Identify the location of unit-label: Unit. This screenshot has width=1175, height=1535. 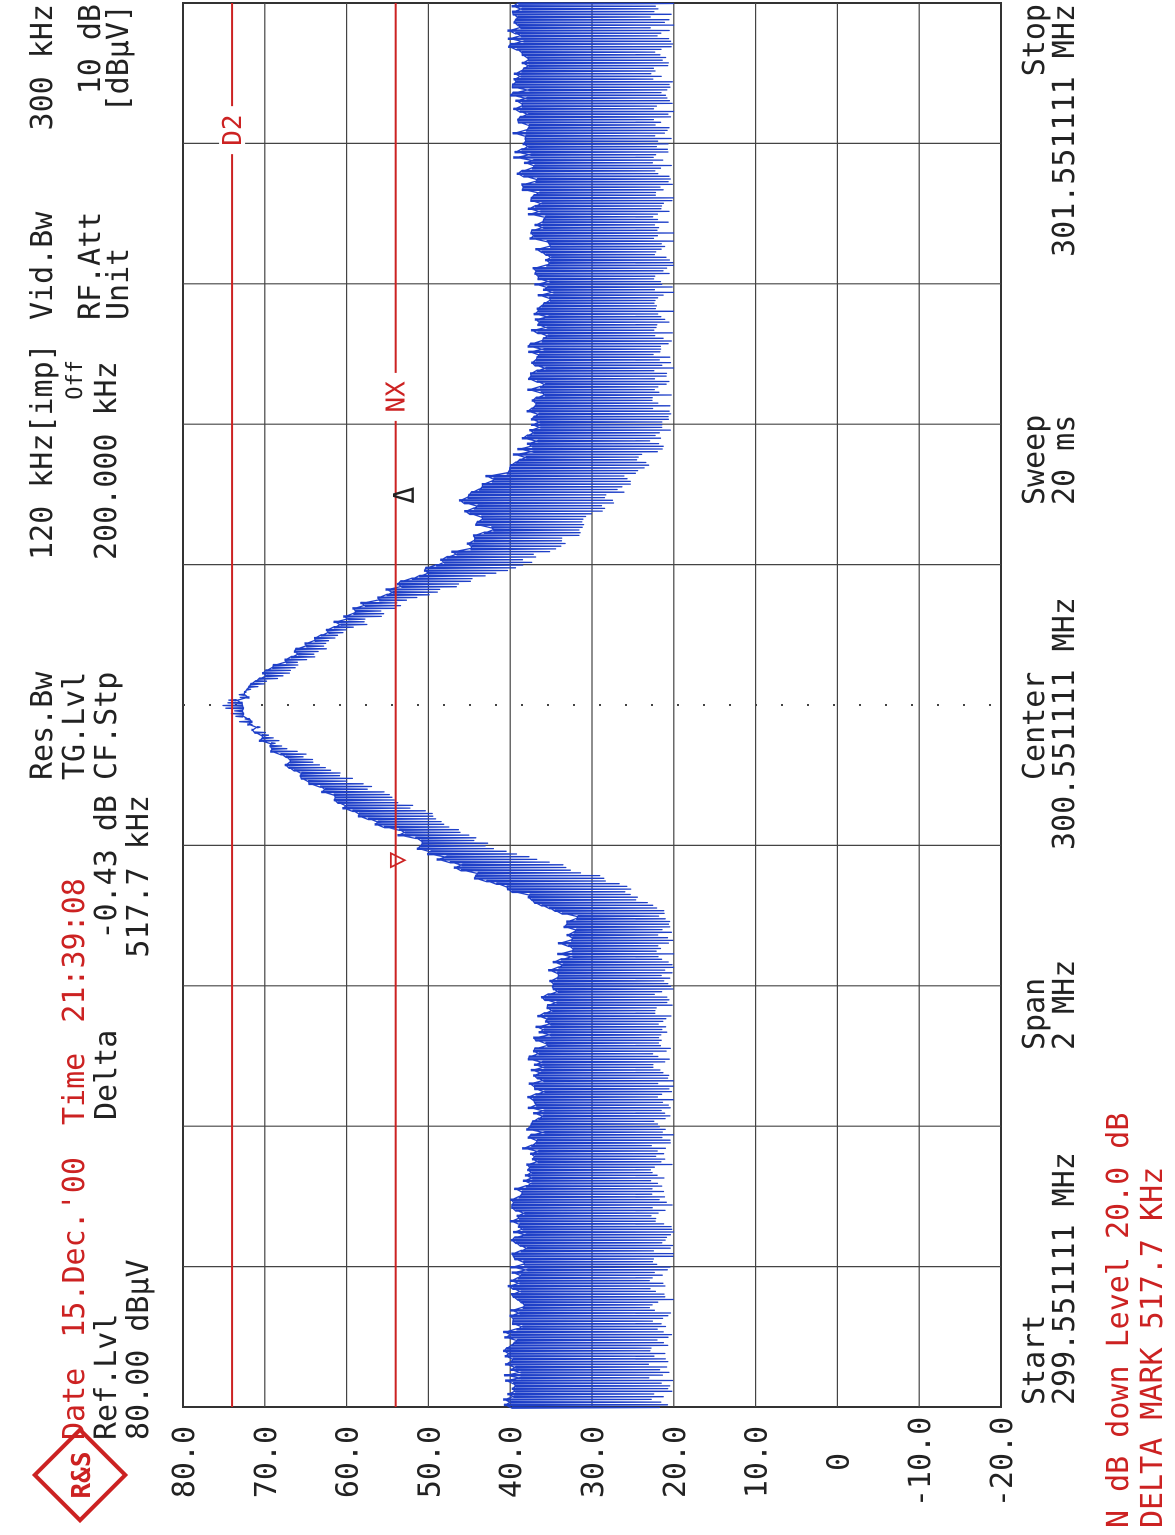
(118, 284).